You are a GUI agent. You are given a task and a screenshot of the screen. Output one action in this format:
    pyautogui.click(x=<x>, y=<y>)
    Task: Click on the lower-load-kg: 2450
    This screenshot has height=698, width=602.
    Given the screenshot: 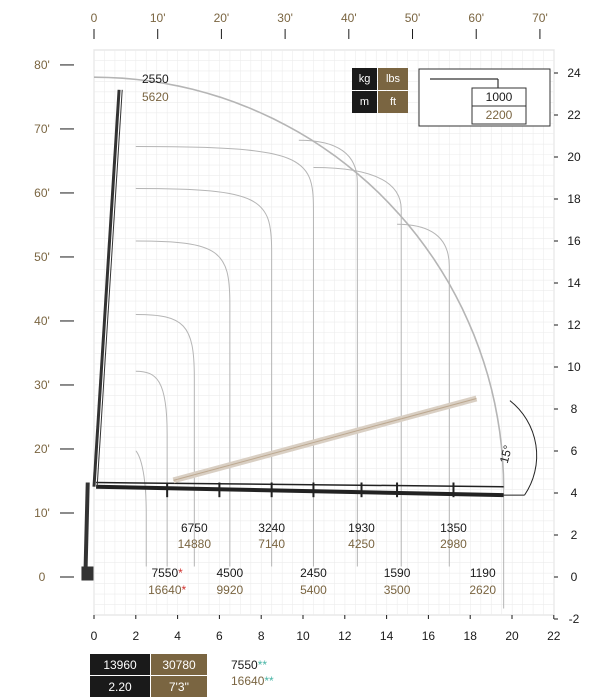 What is the action you would take?
    pyautogui.click(x=313, y=573)
    